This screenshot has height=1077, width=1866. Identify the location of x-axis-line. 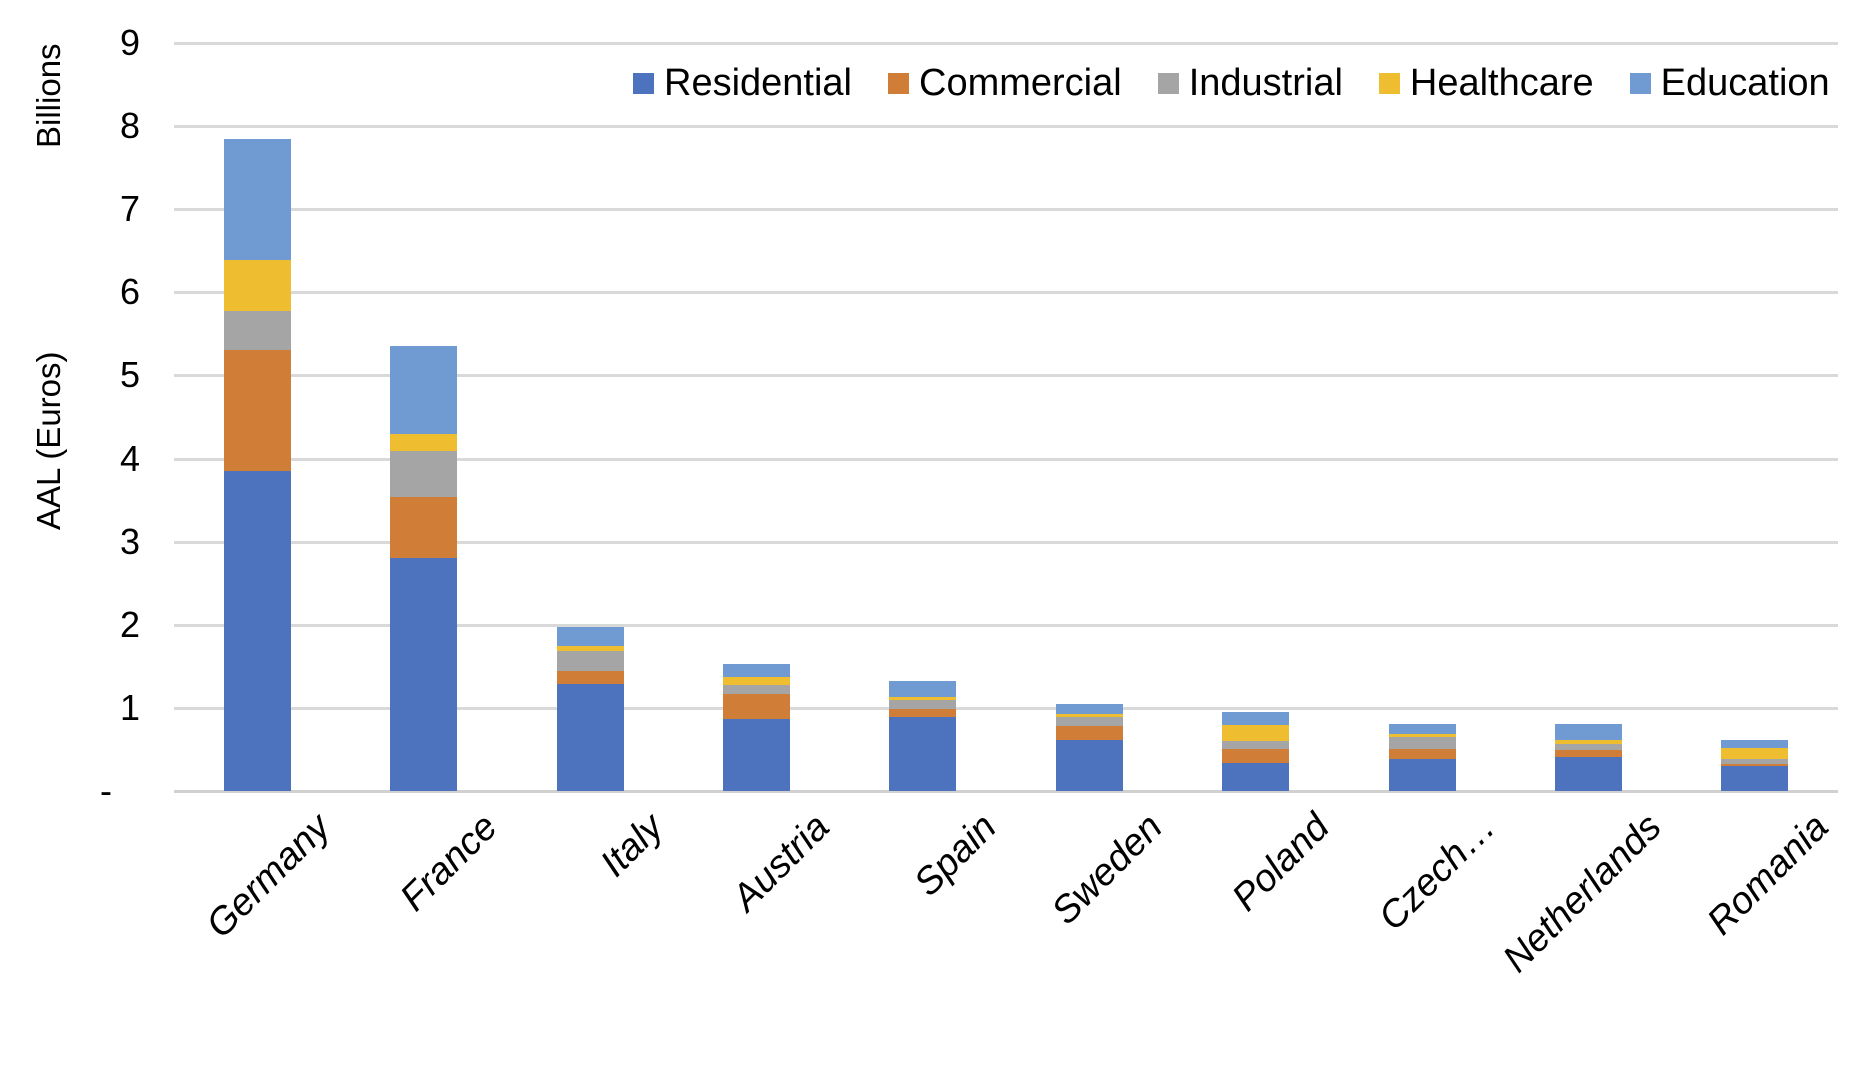
(1006, 791).